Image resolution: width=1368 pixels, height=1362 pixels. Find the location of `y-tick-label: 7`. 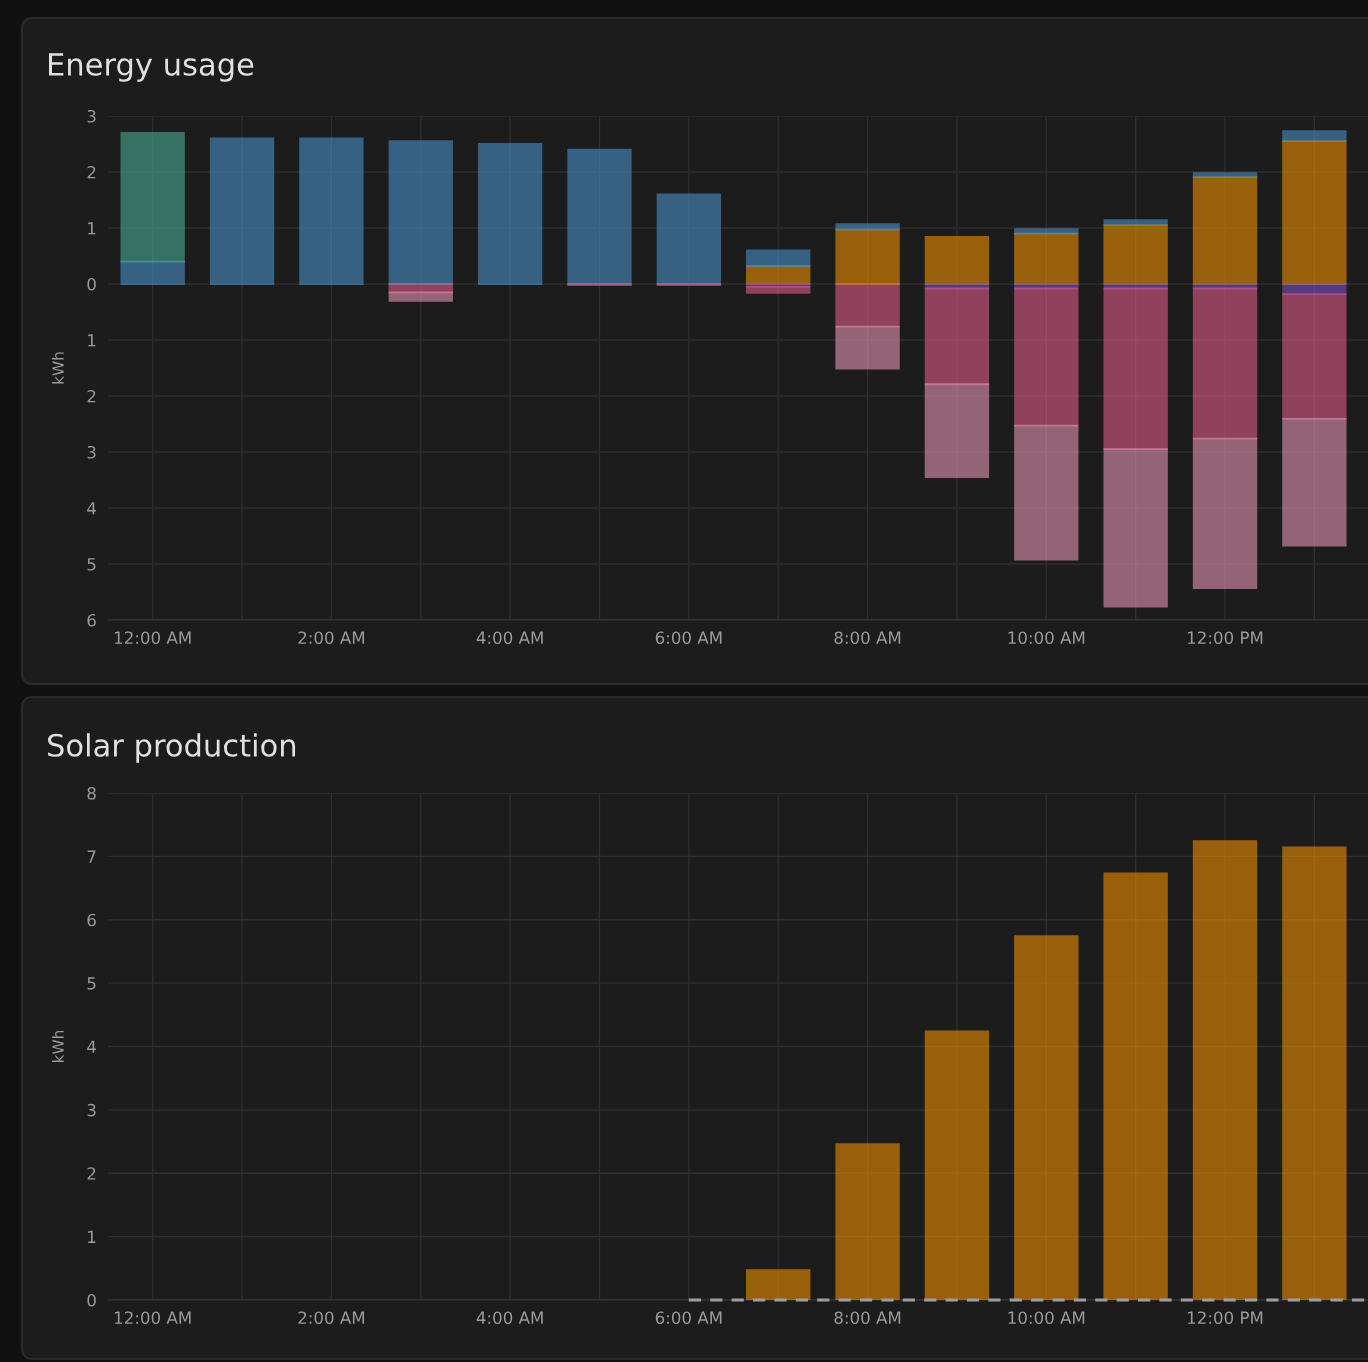

y-tick-label: 7 is located at coordinates (91, 856).